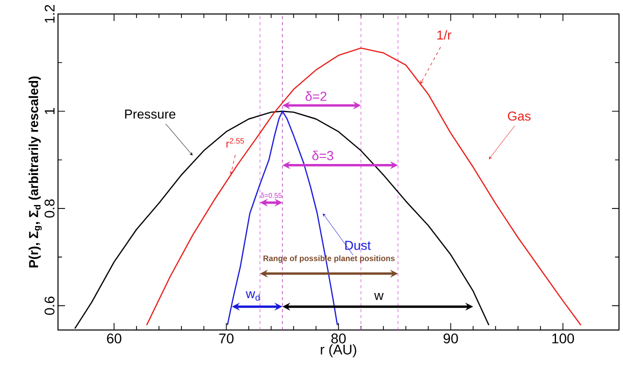 Image resolution: width=623 pixels, height=368 pixels. I want to click on x-axis-title: r (AU), so click(338, 351).